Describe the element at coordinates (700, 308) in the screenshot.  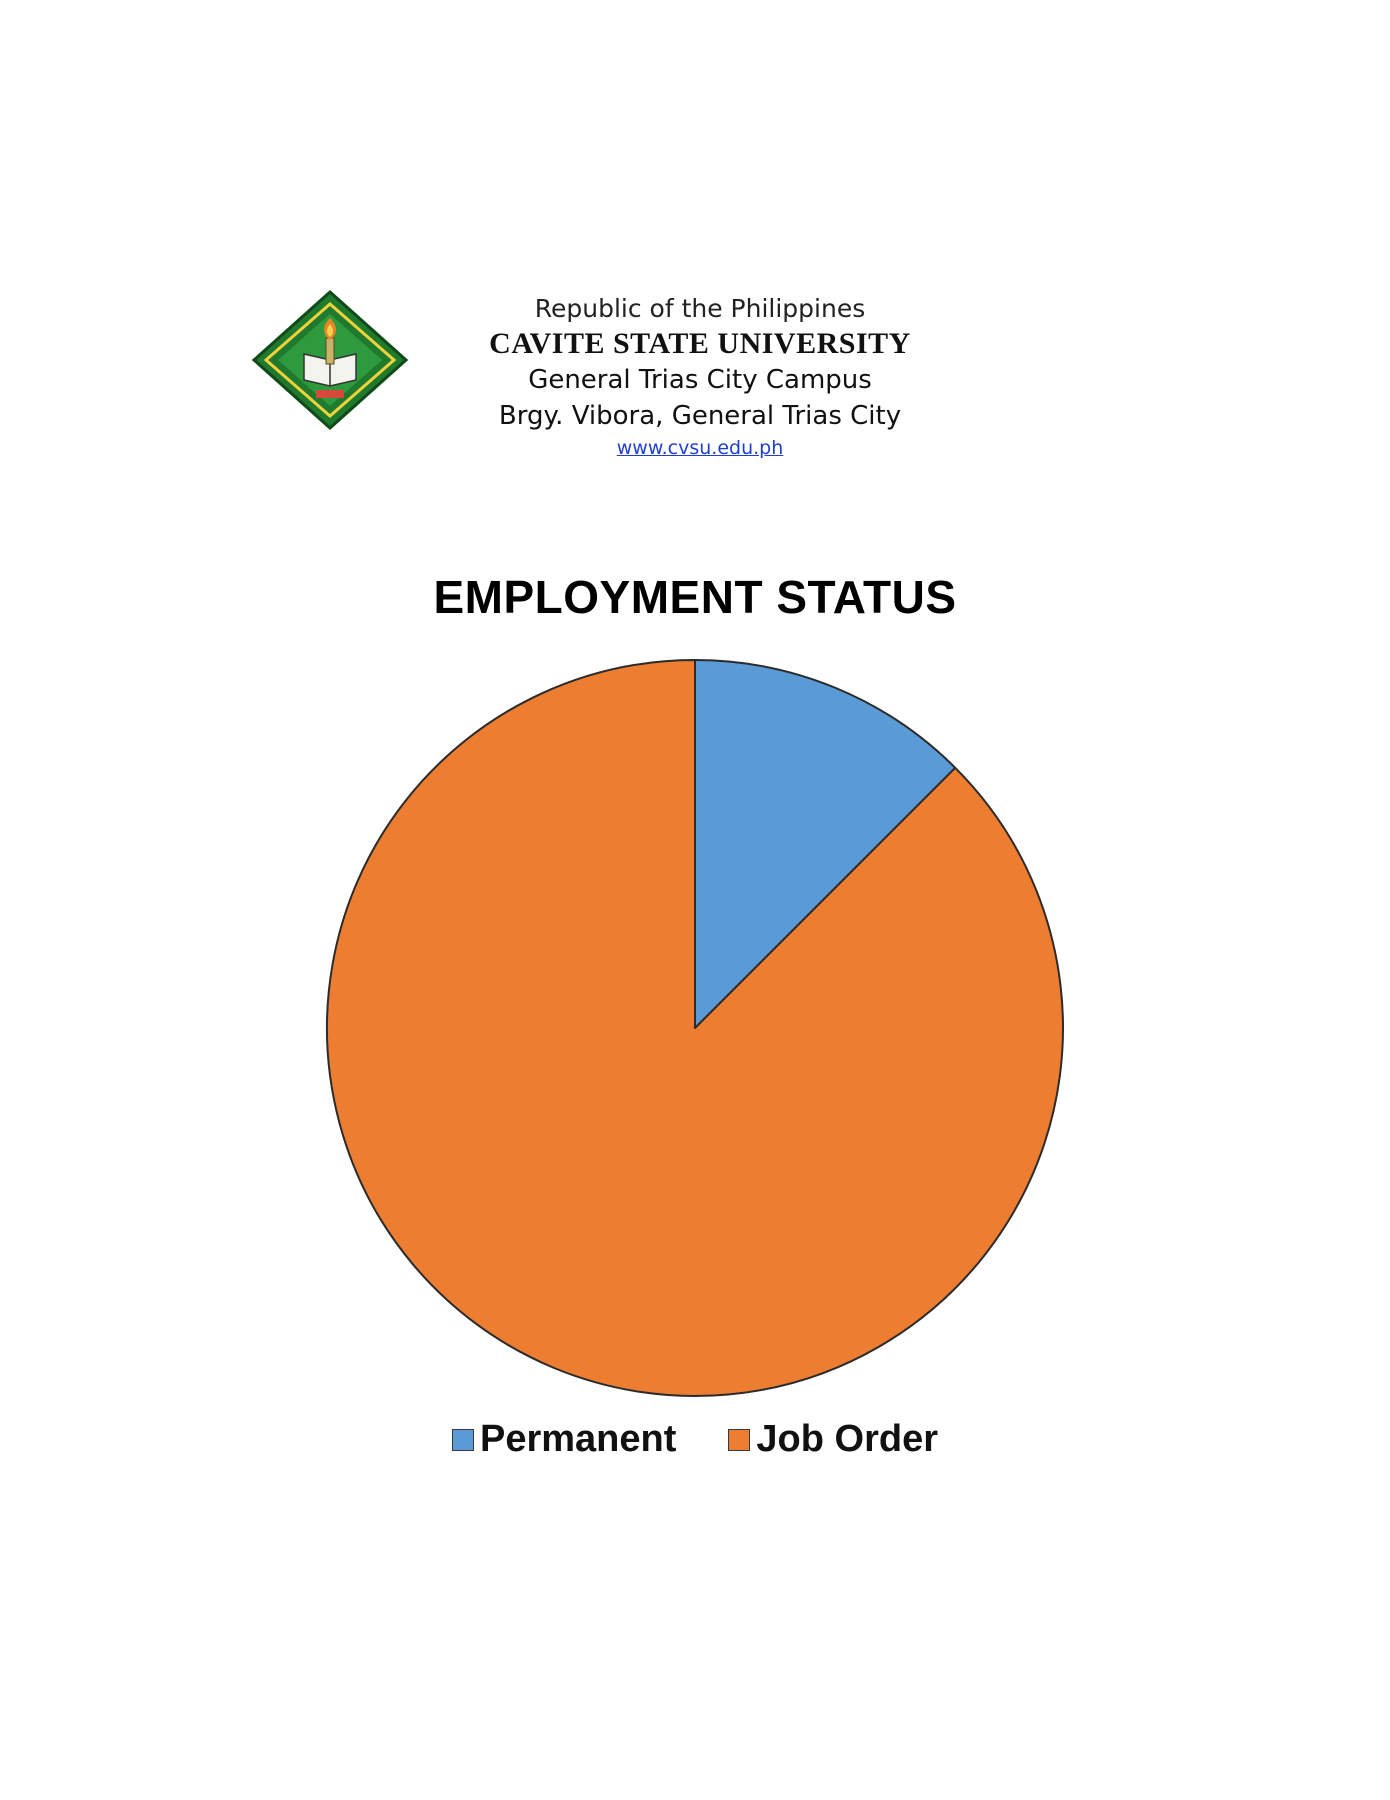
I see `republic-line: Republic of the Philippines` at that location.